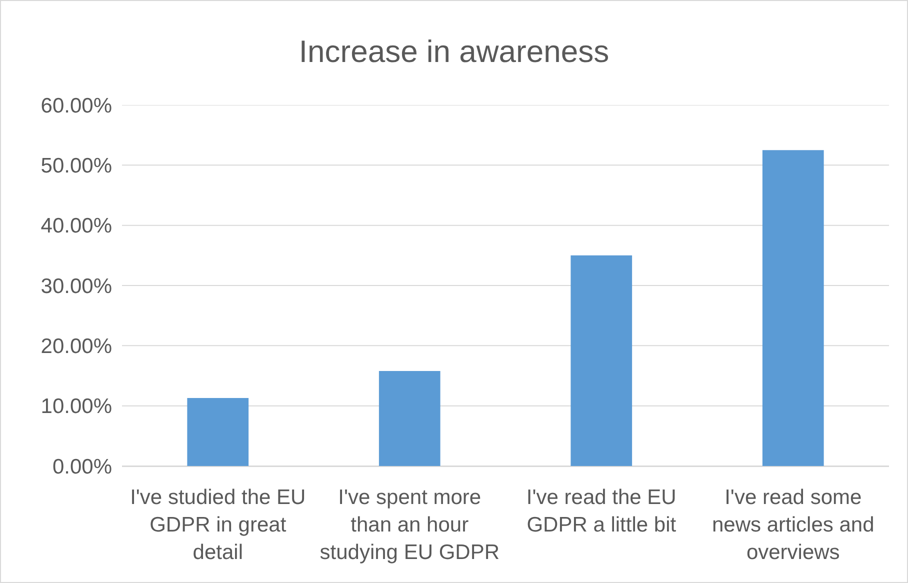  Describe the element at coordinates (218, 525) in the screenshot. I see `x-tick-label: I've studied the EU GDPR in great detail` at that location.